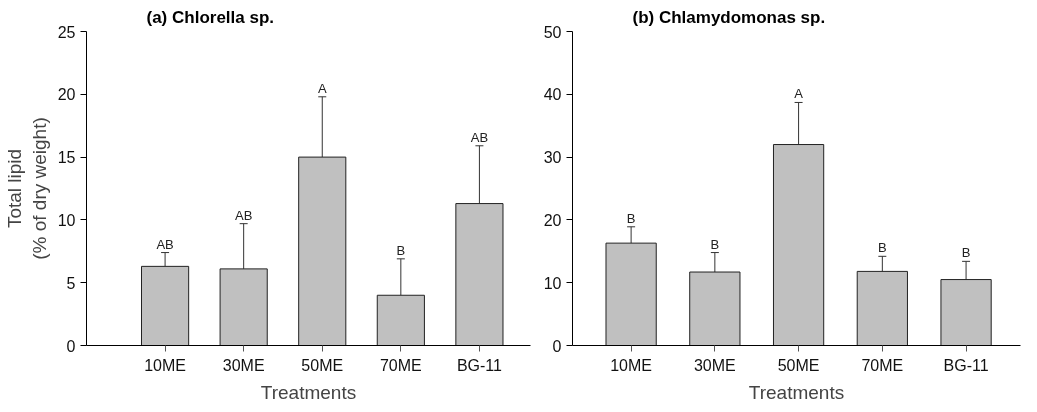 The height and width of the screenshot is (412, 1037). What do you see at coordinates (210, 17) in the screenshot?
I see `chart-title: (a) Chlorella sp.` at bounding box center [210, 17].